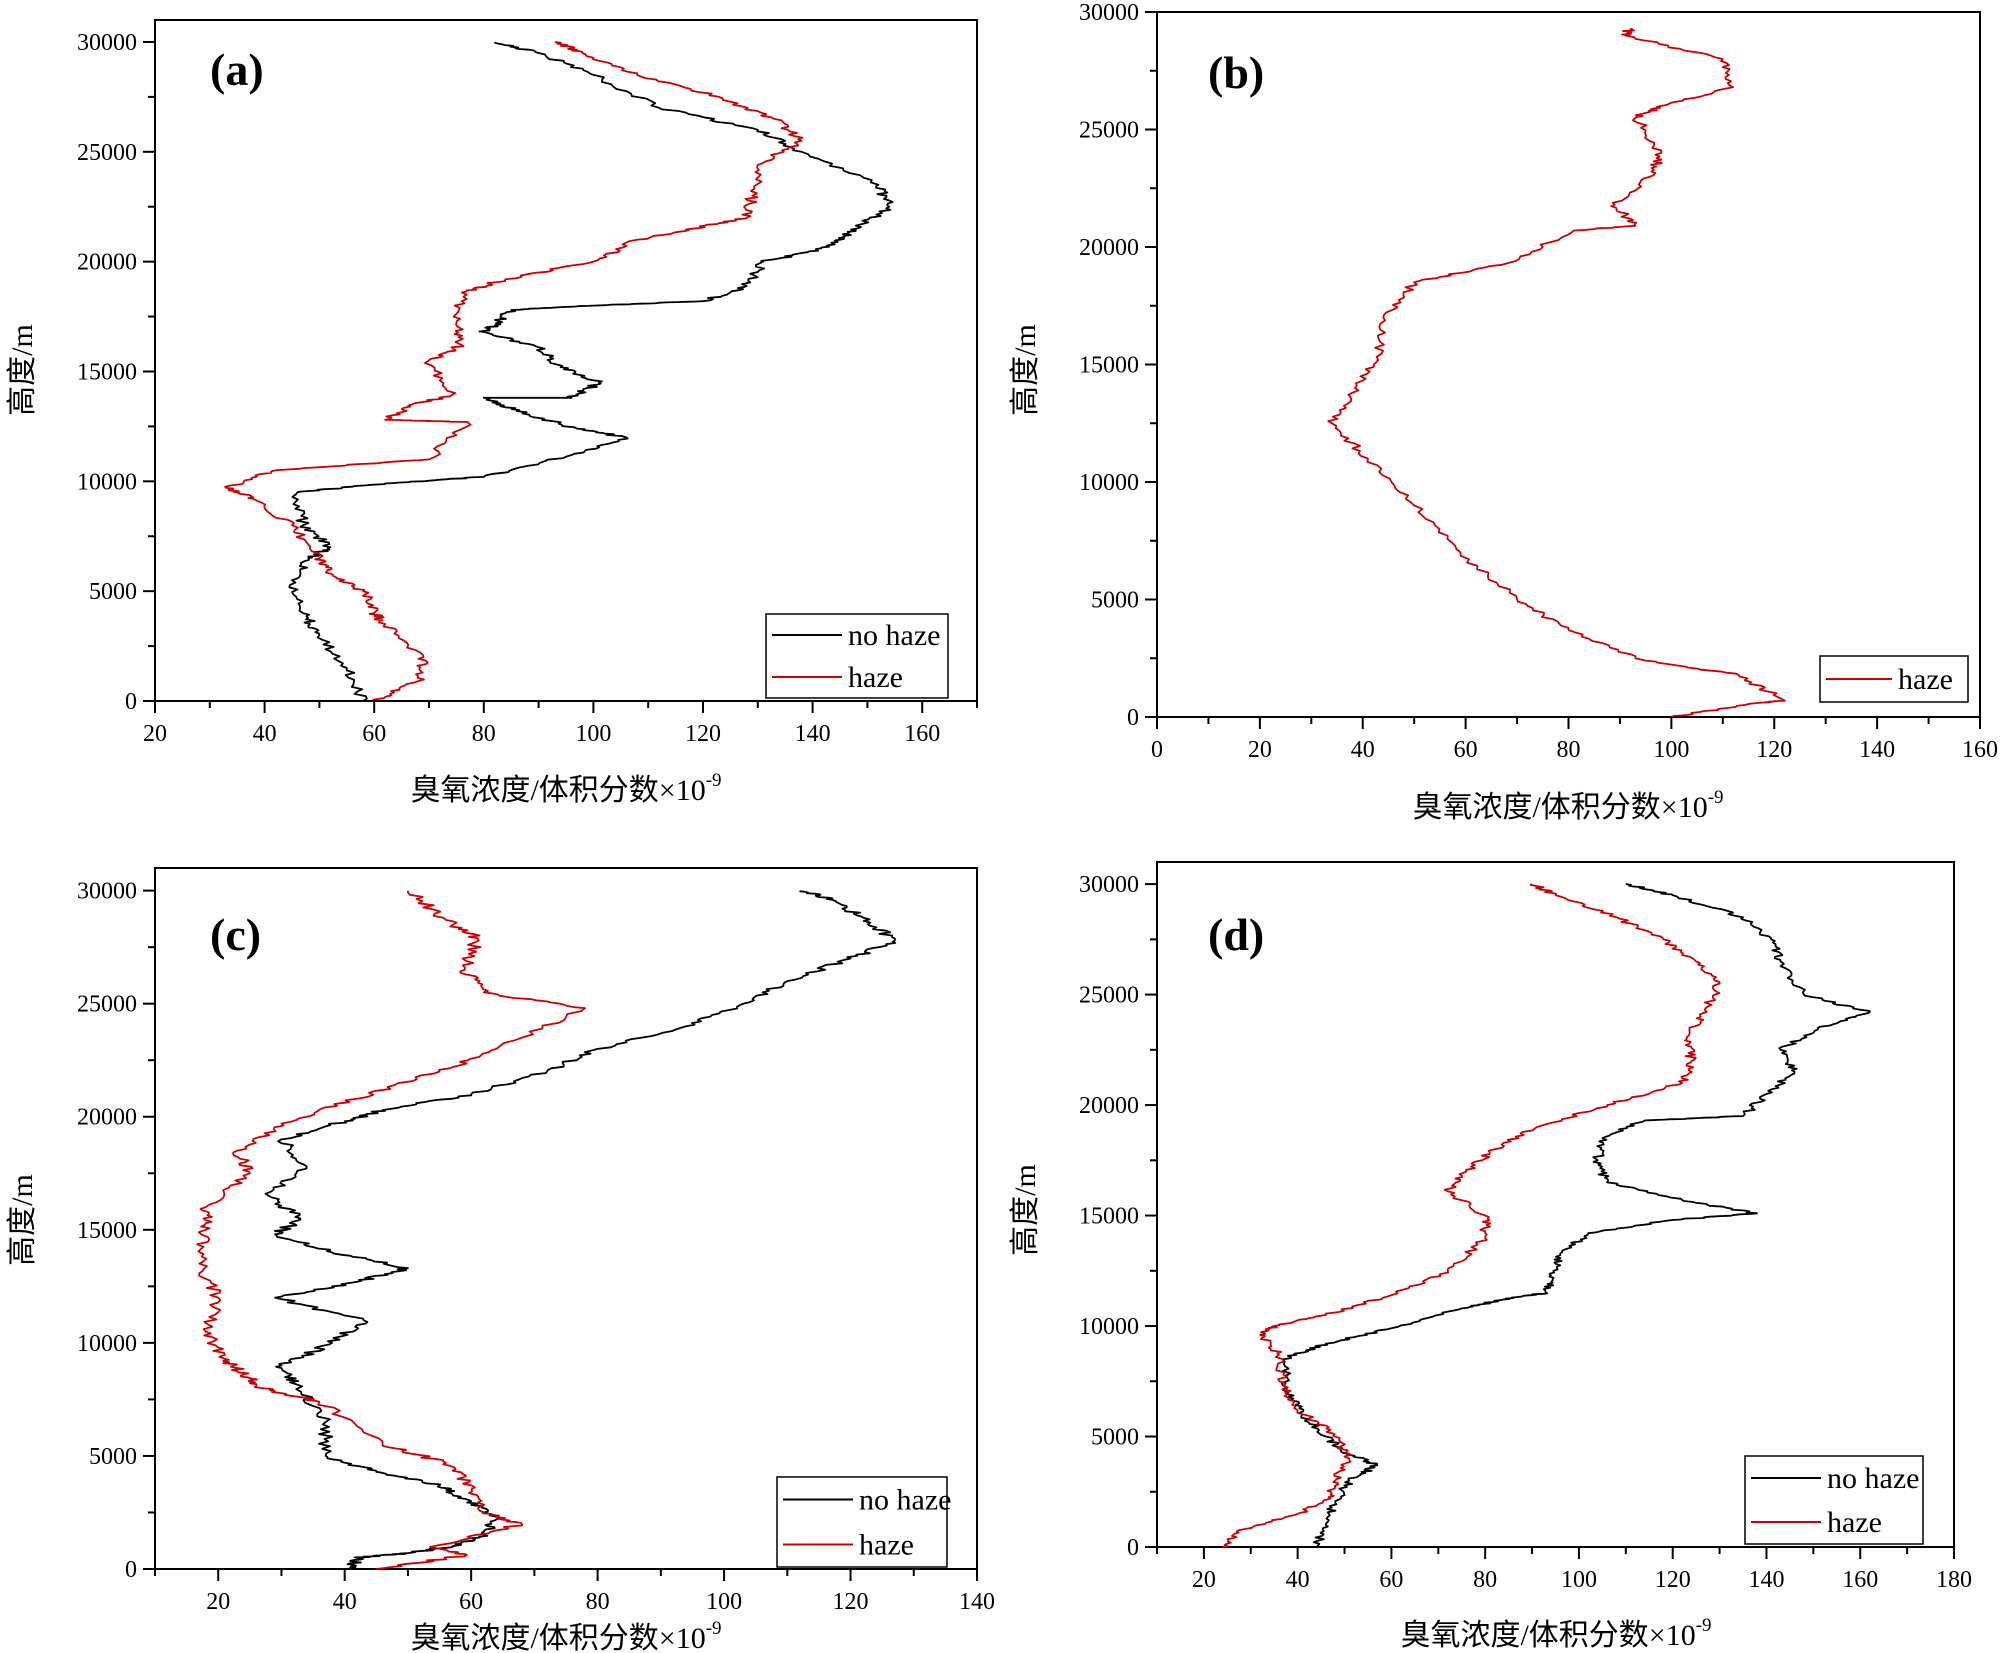 Image resolution: width=2000 pixels, height=1653 pixels. What do you see at coordinates (1894, 679) in the screenshot?
I see `legend: haze` at bounding box center [1894, 679].